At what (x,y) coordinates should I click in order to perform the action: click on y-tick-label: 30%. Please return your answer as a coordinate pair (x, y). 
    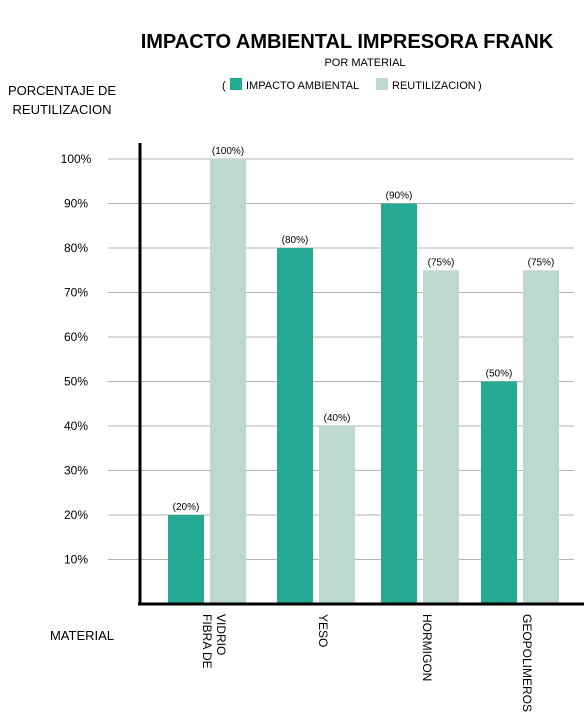
    Looking at the image, I should click on (76, 471).